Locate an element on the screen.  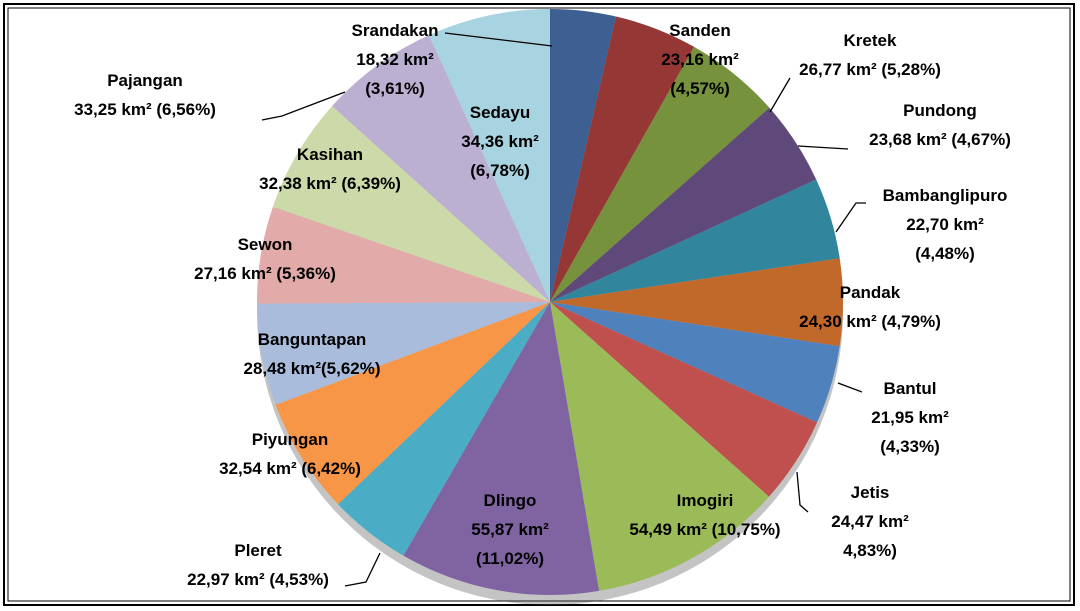
slice-value: 32,38 km² (6,39%) is located at coordinates (330, 183).